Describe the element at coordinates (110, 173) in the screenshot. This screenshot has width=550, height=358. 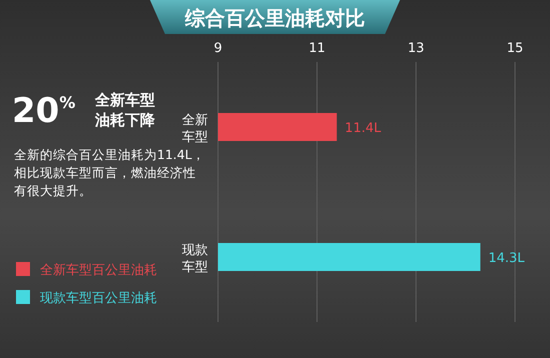
I see `text: 全新的综合百公里油耗为11.4L，相比现款车型而言，燃油经济性有很大提升。` at that location.